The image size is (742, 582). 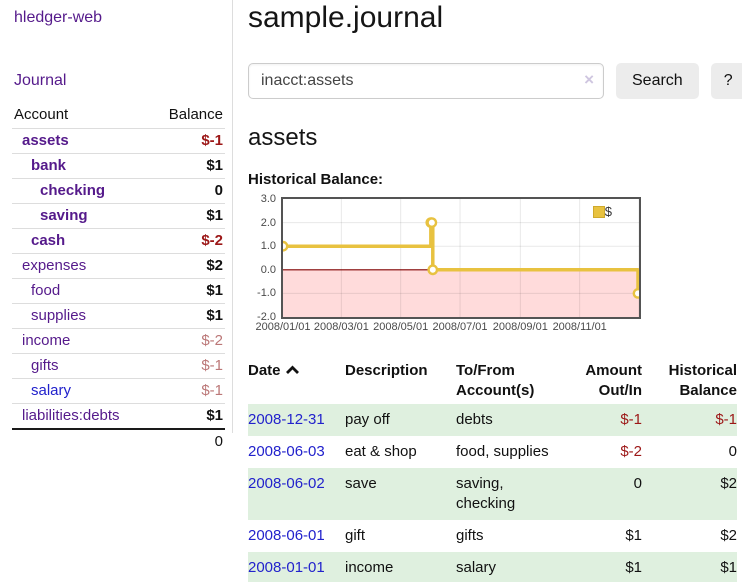 I want to click on search-form: × Search ?, so click(x=495, y=81).